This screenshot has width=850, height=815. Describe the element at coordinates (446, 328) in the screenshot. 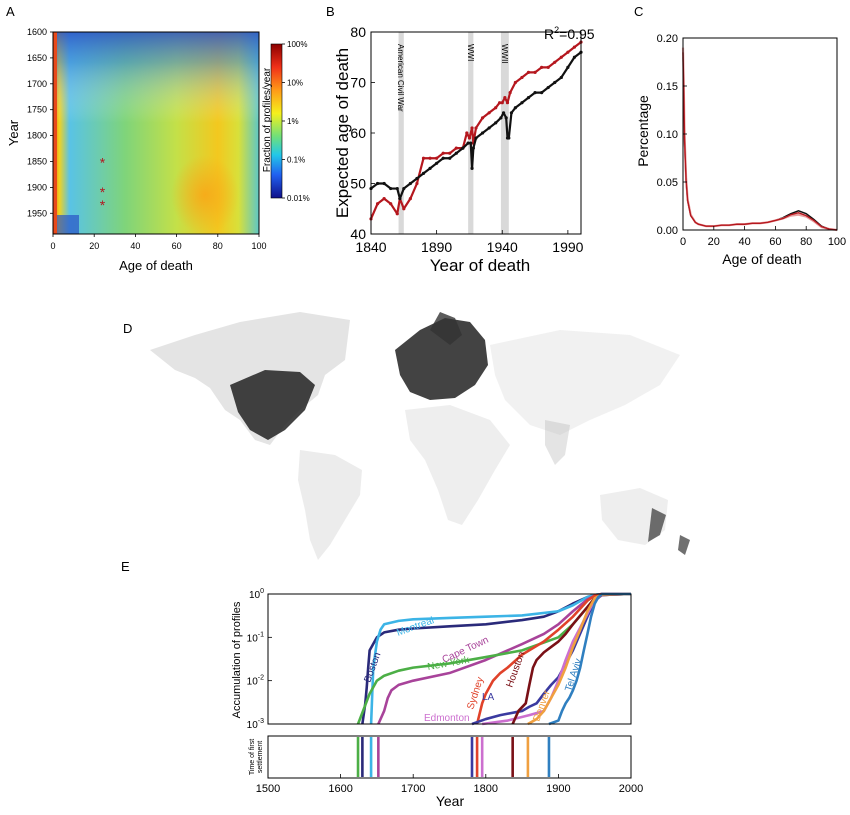

I see `map-scandinavia` at that location.